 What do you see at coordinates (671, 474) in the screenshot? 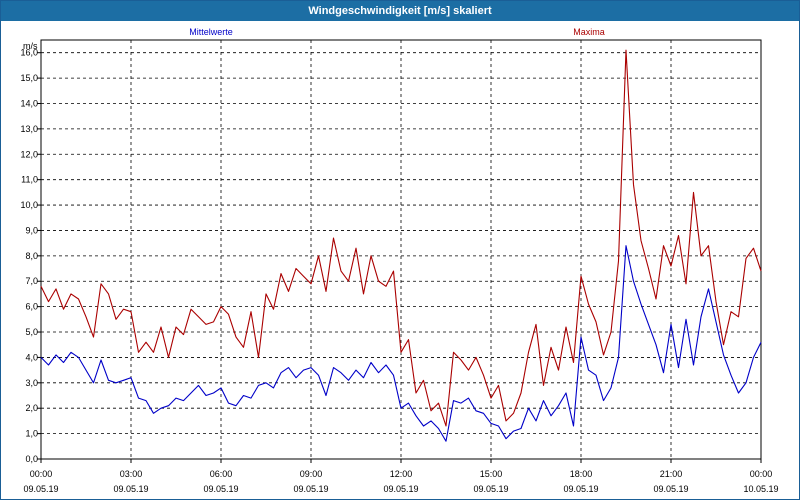
I see `x-tick-label-time: 21:00` at bounding box center [671, 474].